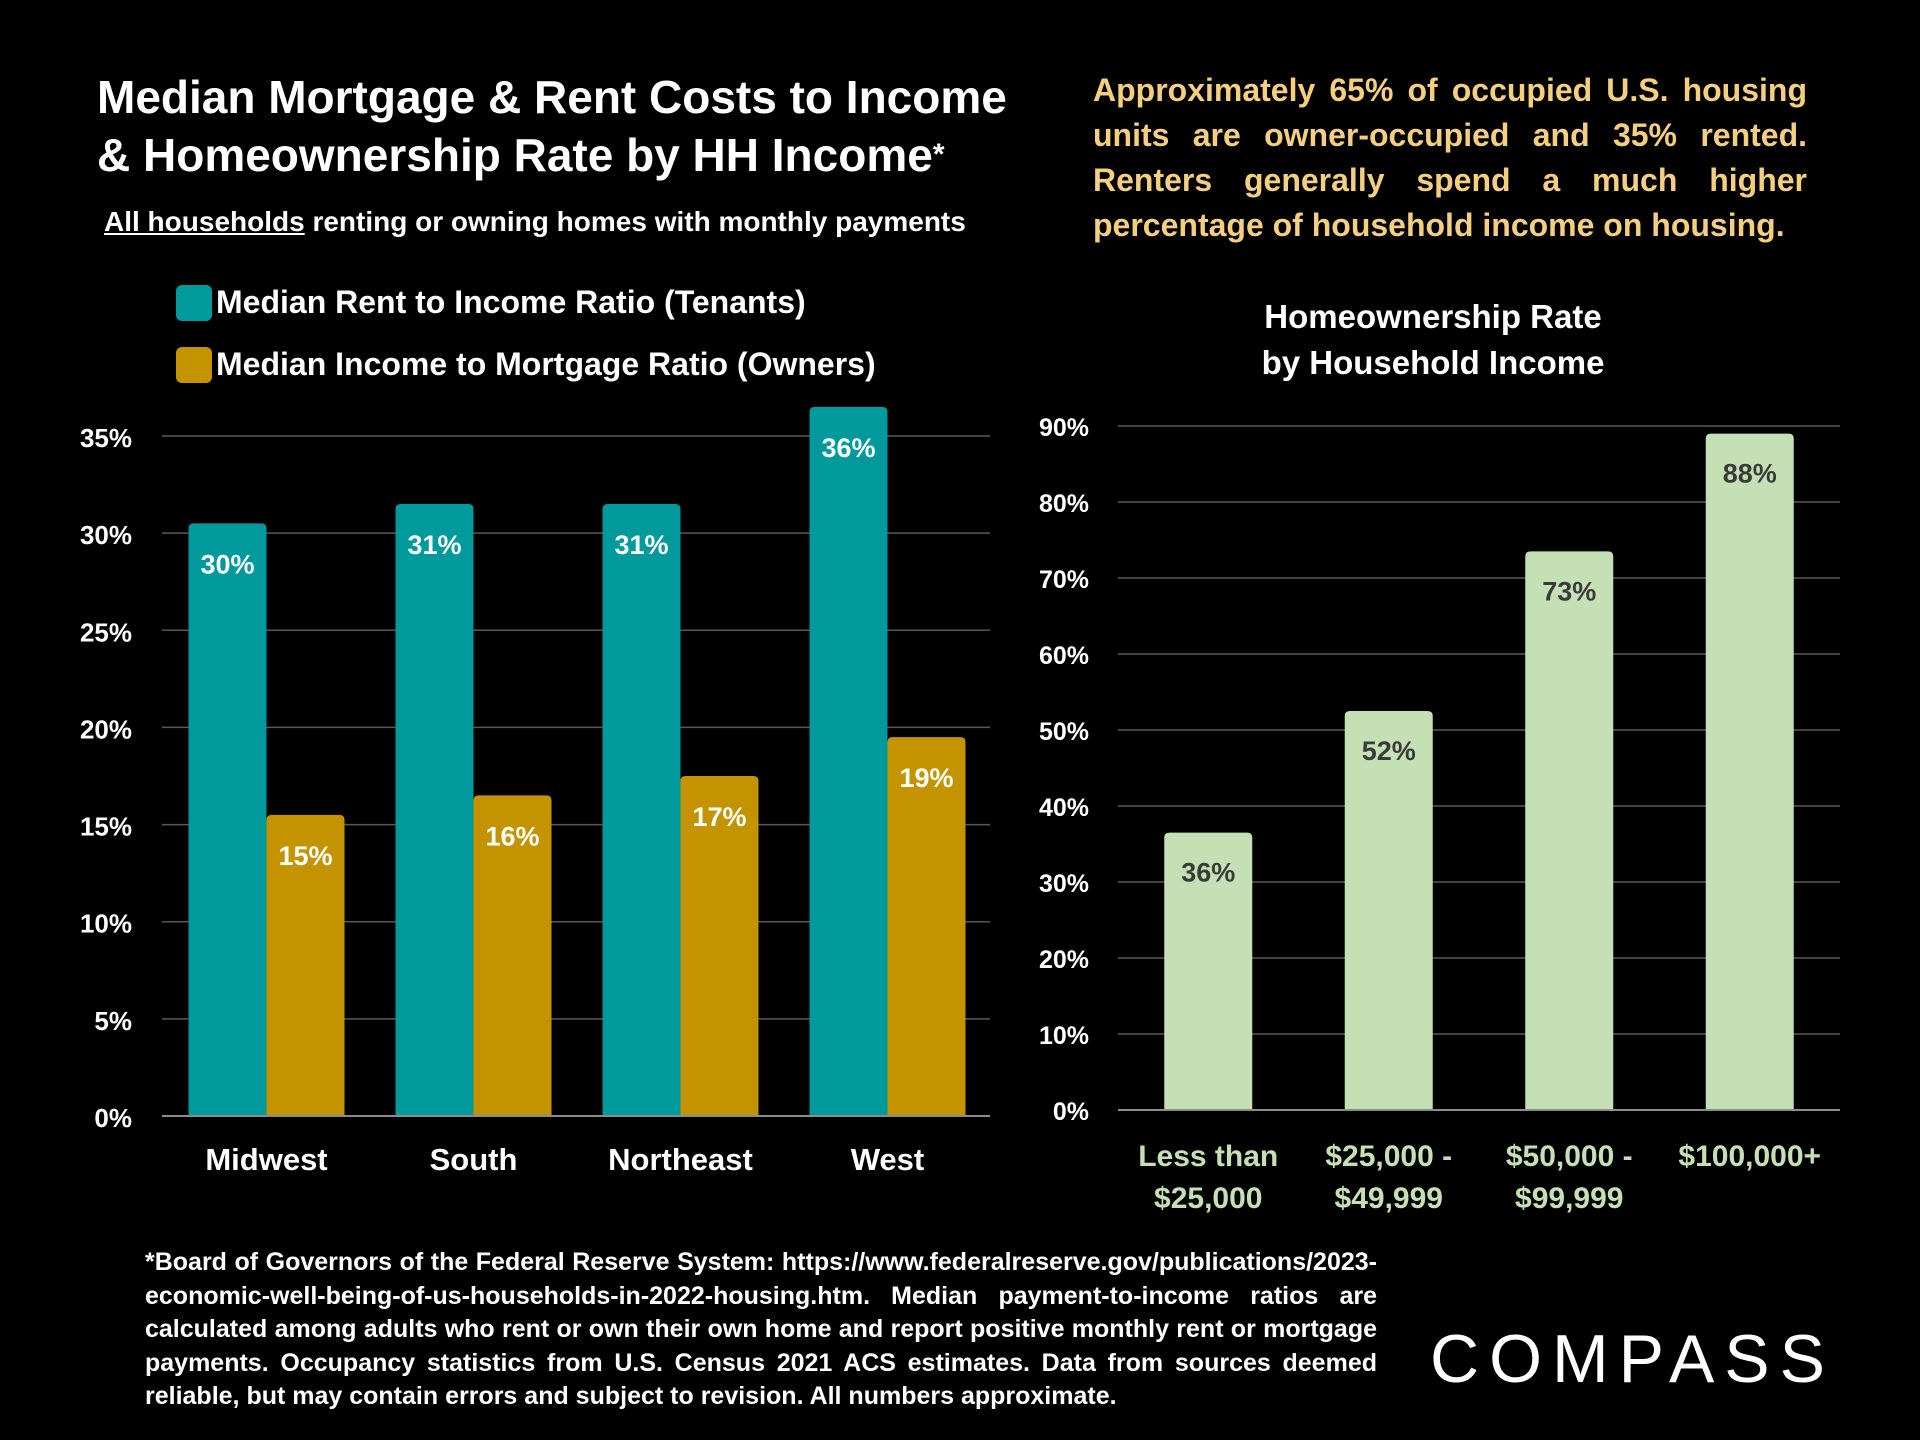 This screenshot has width=1920, height=1440. I want to click on right-y-tick-label: 60%, so click(1064, 656).